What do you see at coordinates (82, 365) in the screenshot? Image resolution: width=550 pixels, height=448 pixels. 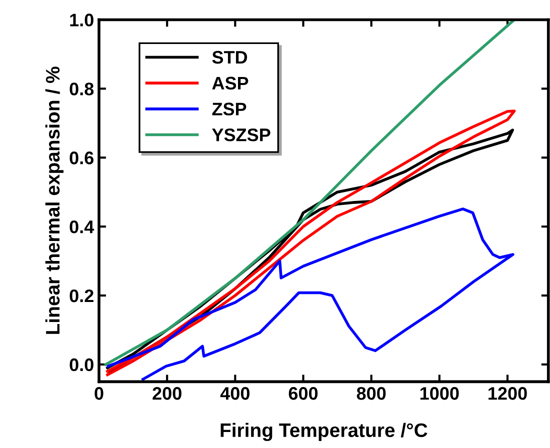 I see `y-tick-label: 0.0` at bounding box center [82, 365].